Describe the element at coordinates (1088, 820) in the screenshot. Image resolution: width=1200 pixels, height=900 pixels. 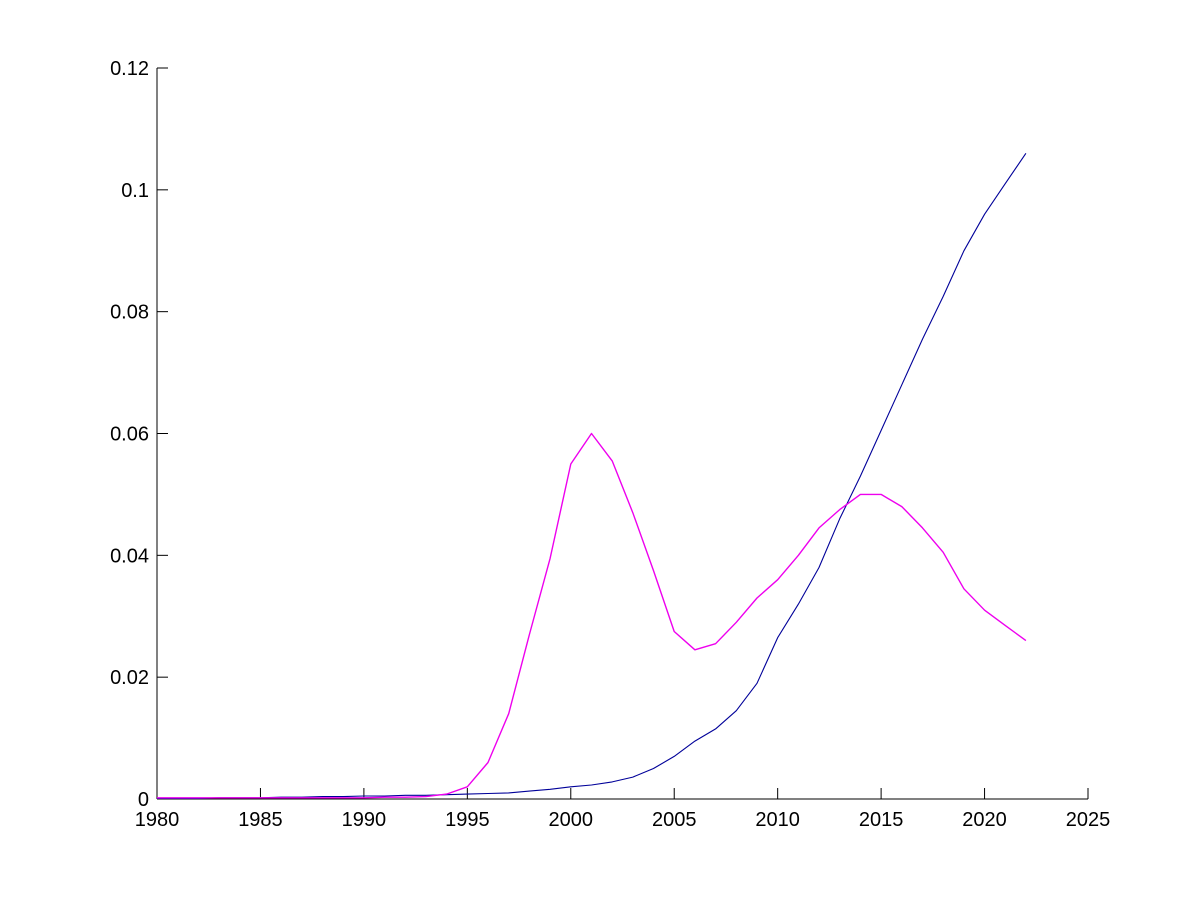
I see `x-tick-label: 2025` at that location.